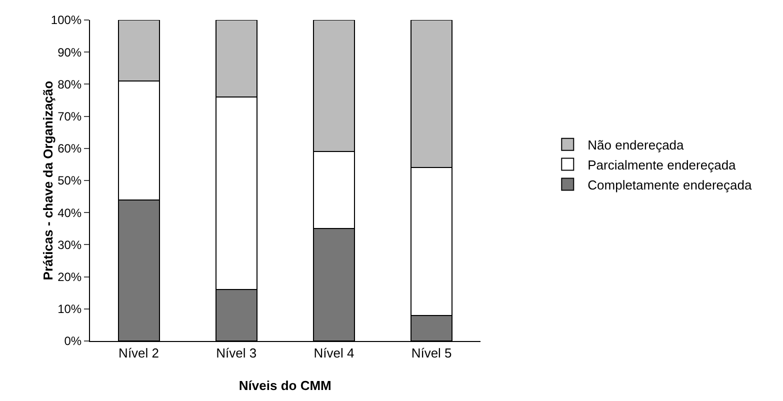 The height and width of the screenshot is (401, 783). Describe the element at coordinates (285, 385) in the screenshot. I see `x-axis-title: Níveis do CMM` at that location.